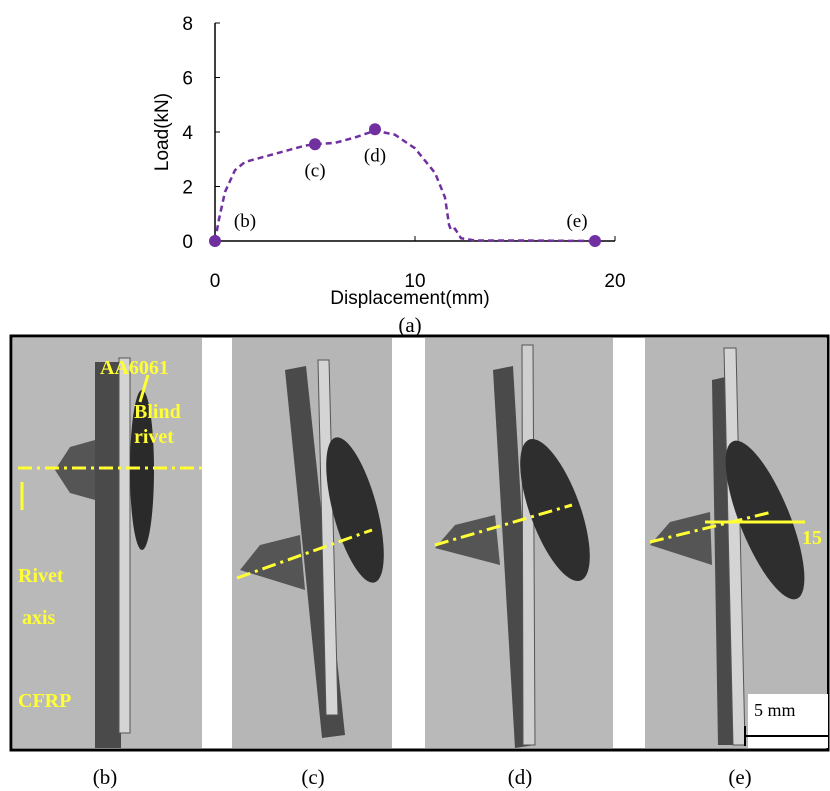 This screenshot has height=791, width=830. I want to click on annotation: Rivet, so click(41, 576).